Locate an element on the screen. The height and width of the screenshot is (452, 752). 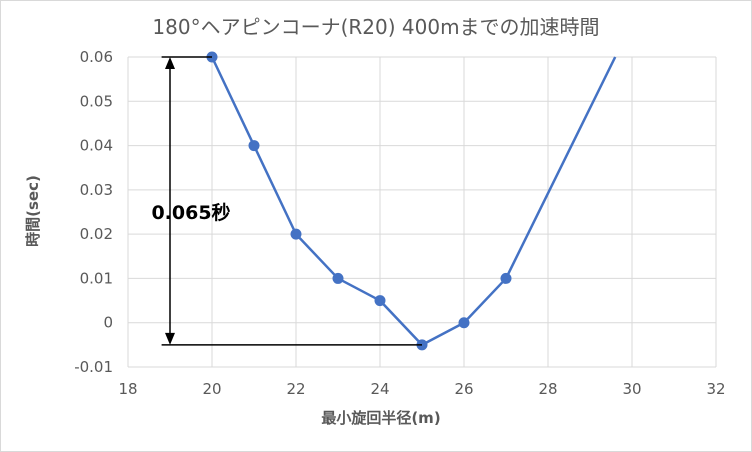
y-axis-title: 時間(sec) is located at coordinates (33, 211).